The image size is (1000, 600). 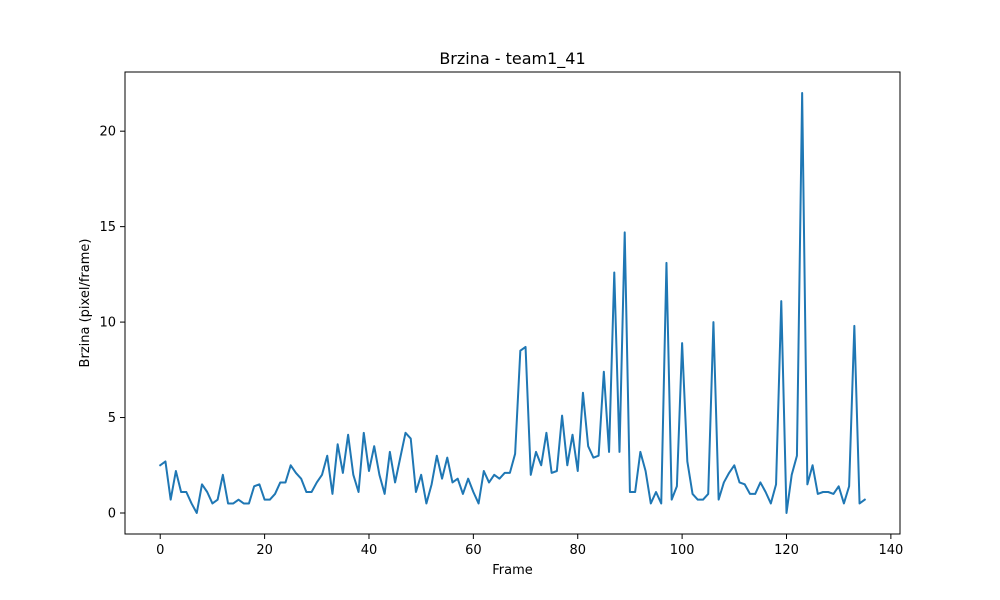 I want to click on x-axis-ticks: 0 20 40 60 80 100 120 140, so click(x=529, y=546).